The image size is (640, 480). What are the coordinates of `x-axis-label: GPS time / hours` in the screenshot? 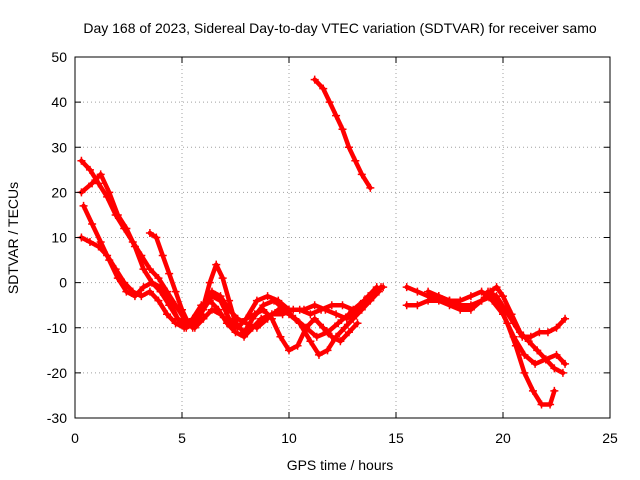 It's located at (340, 465).